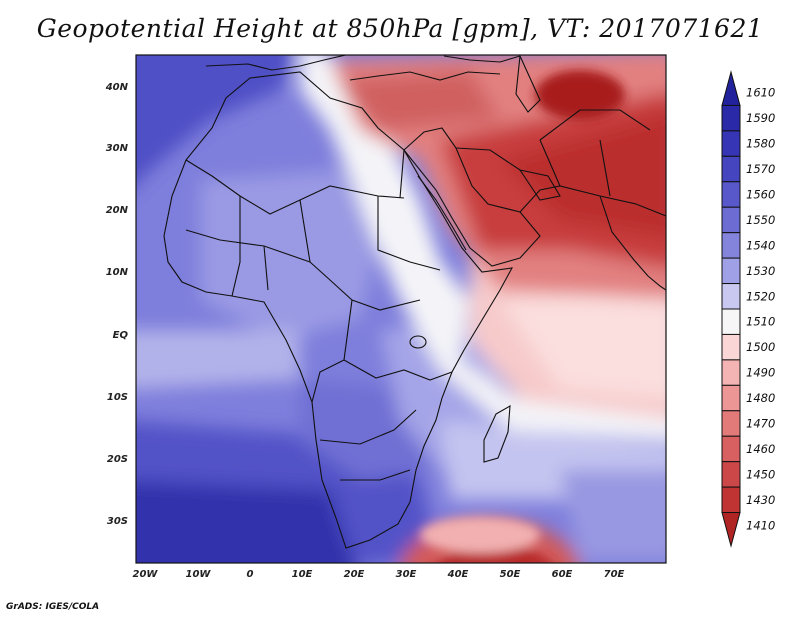 The image size is (800, 618). I want to click on colorbar-label: 1520, so click(760, 296).